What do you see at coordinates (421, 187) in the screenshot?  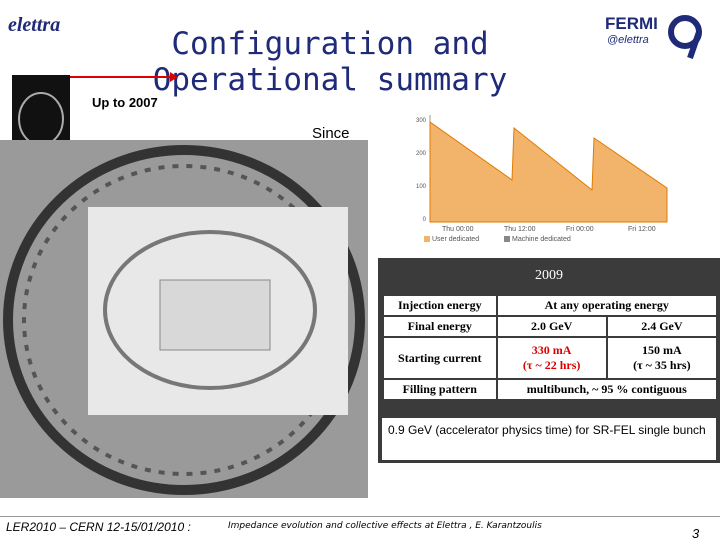 I see `y-tick-label: 100` at bounding box center [421, 187].